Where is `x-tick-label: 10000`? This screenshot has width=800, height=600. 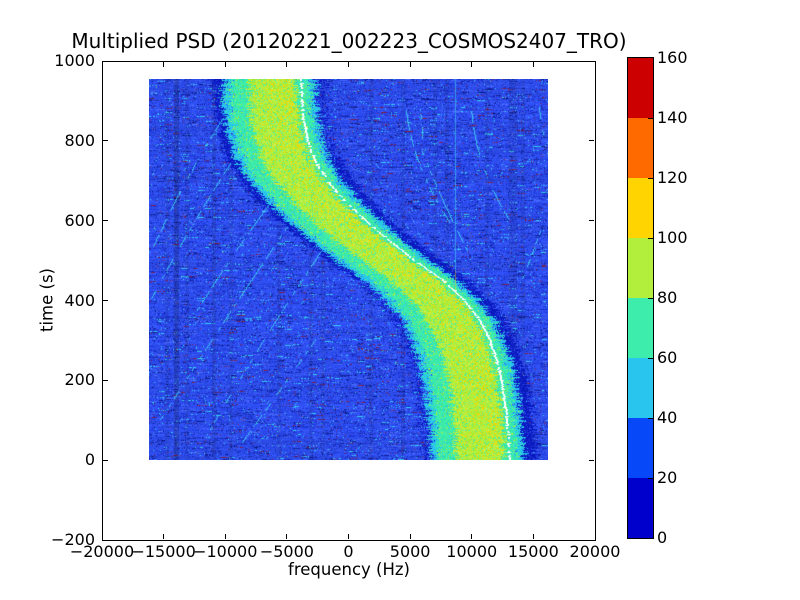
x-tick-label: 10000 is located at coordinates (472, 551).